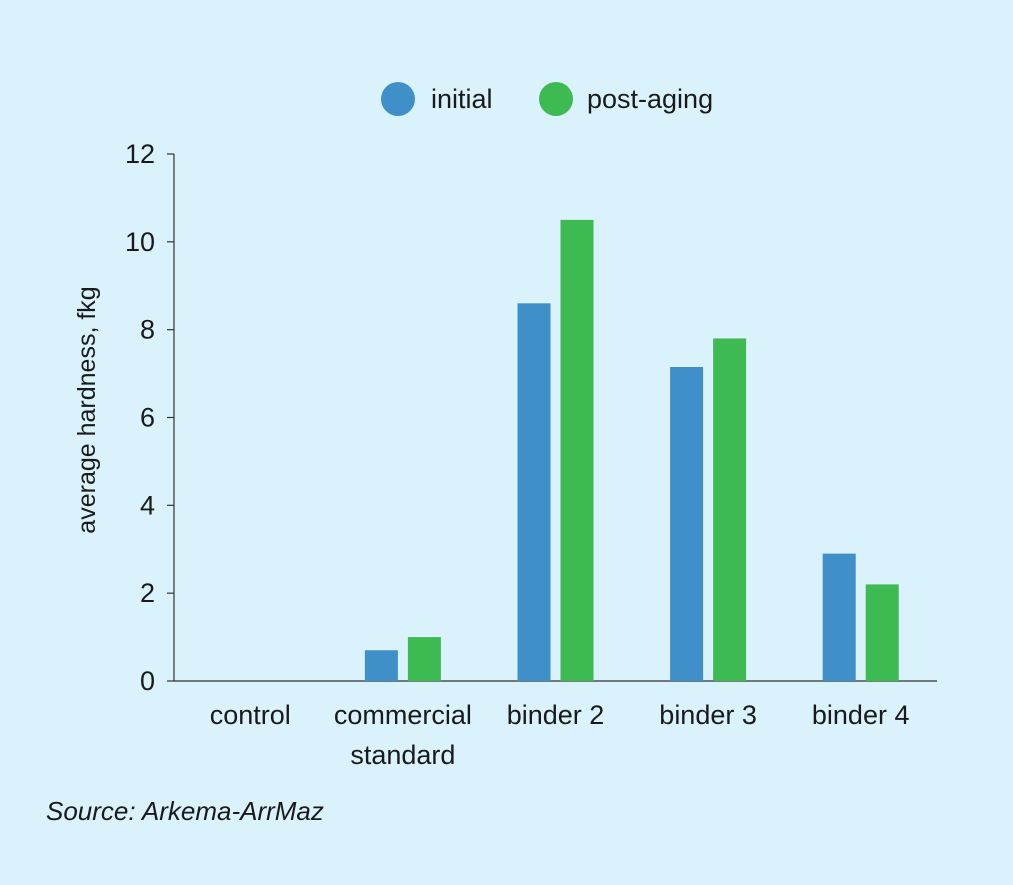  What do you see at coordinates (185, 811) in the screenshot?
I see `source-note: Source: Arkema-ArrMaz` at bounding box center [185, 811].